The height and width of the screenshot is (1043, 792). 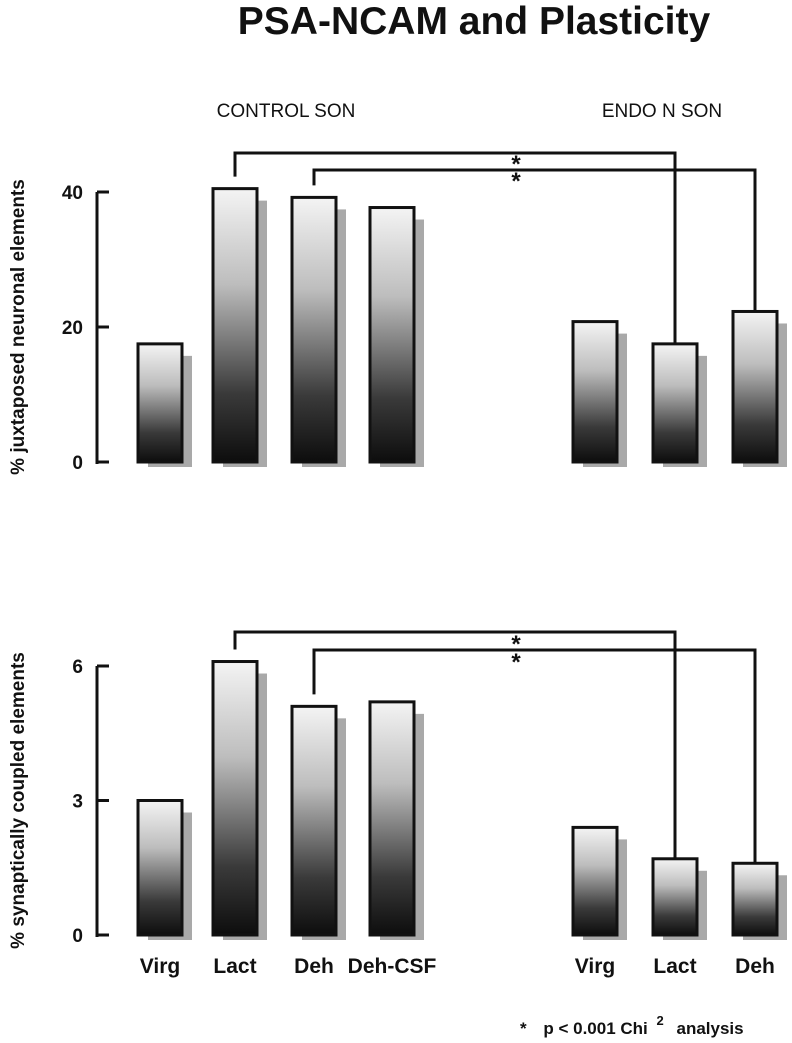 What do you see at coordinates (72, 328) in the screenshot?
I see `y-tick-label-1: 20` at bounding box center [72, 328].